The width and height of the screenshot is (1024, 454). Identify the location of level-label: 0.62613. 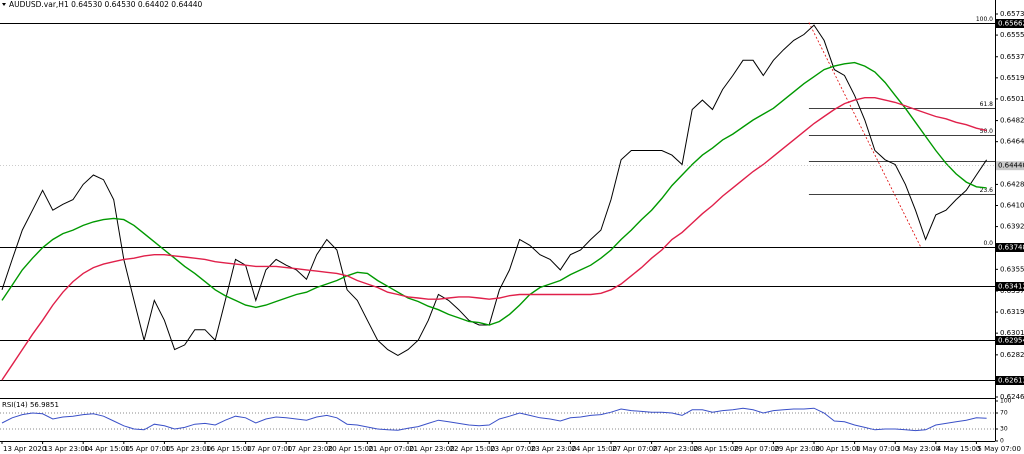
(1011, 381).